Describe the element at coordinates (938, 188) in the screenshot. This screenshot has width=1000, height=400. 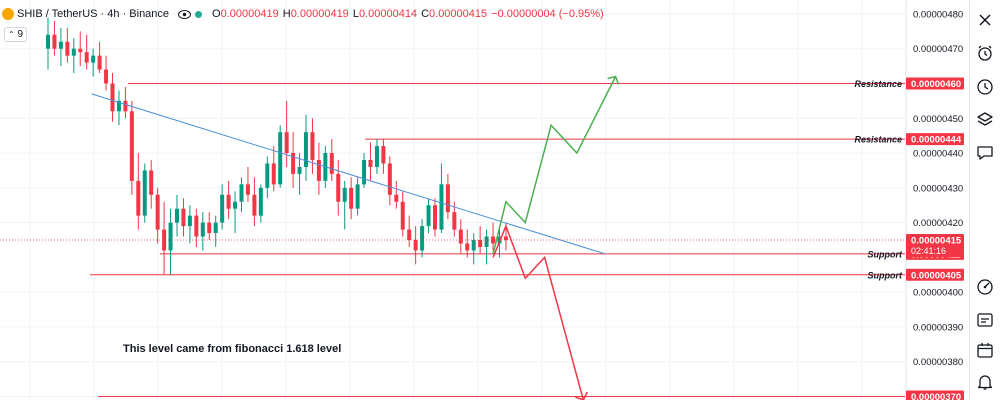
I see `price-tick-label: 0.00000430` at that location.